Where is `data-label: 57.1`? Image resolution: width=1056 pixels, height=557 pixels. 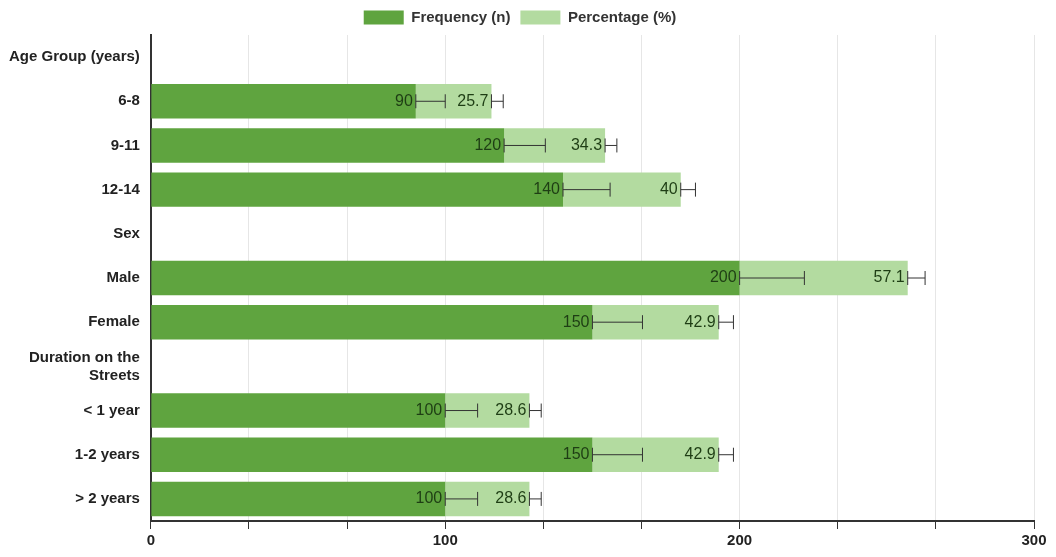 data-label: 57.1 is located at coordinates (889, 277).